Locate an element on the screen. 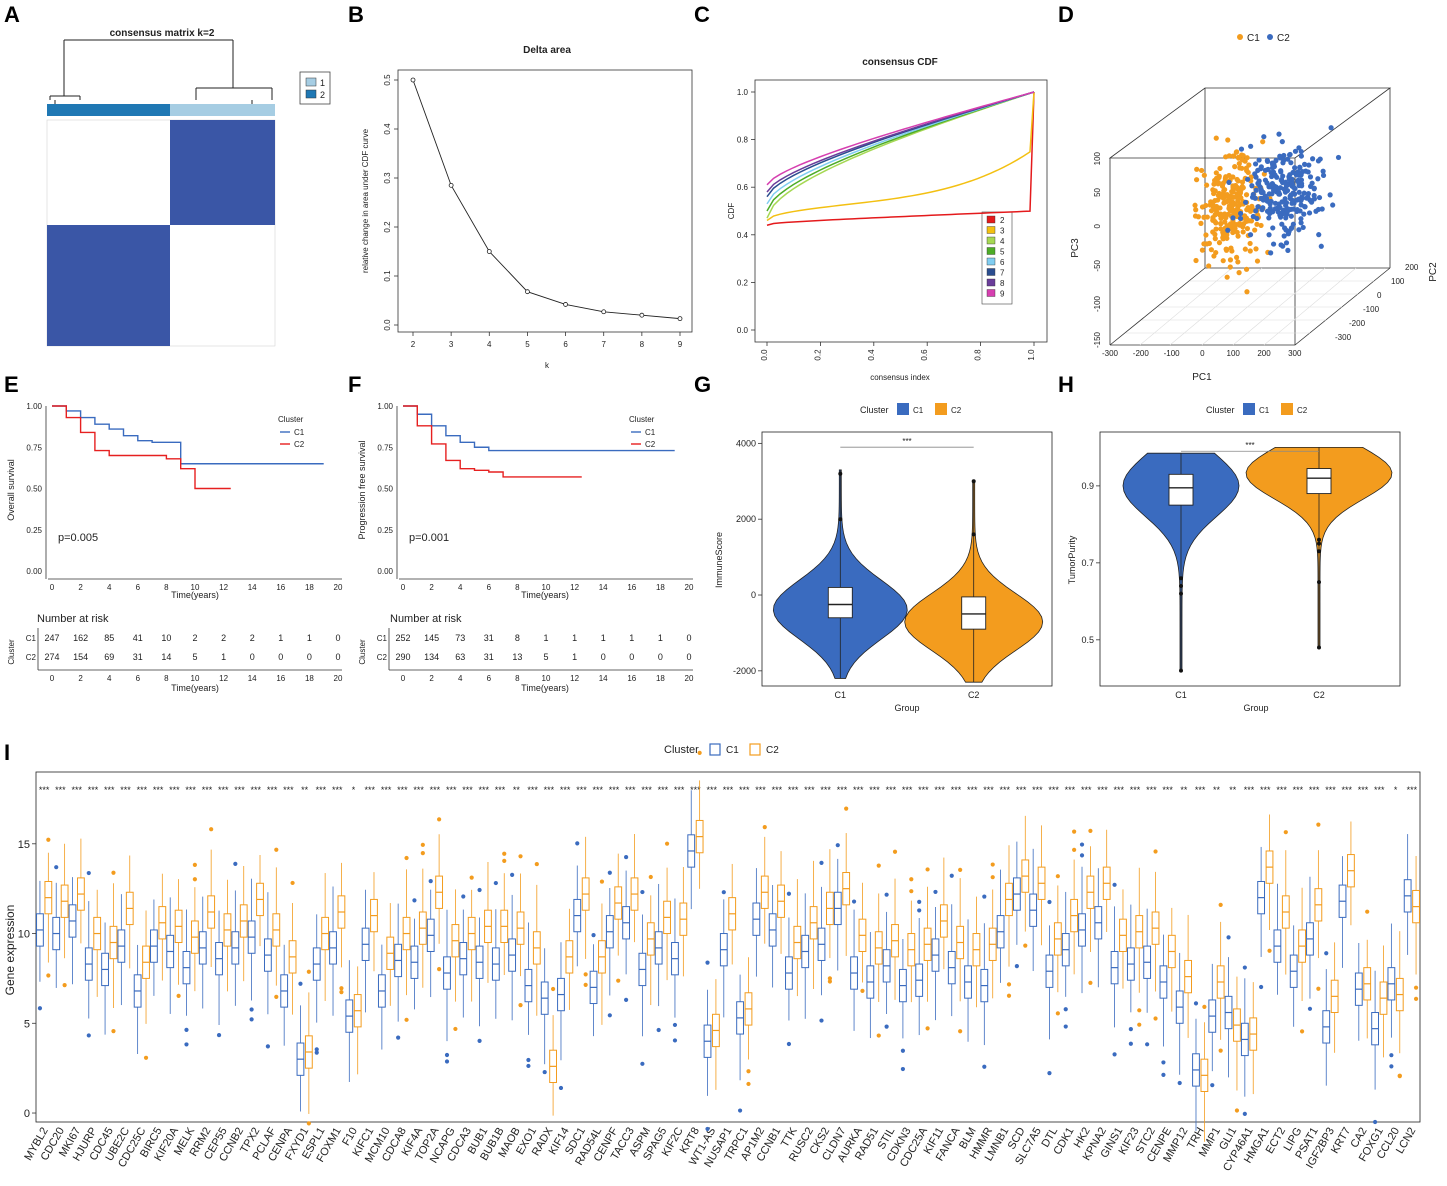  panel-label-i: I is located at coordinates (7, 752).